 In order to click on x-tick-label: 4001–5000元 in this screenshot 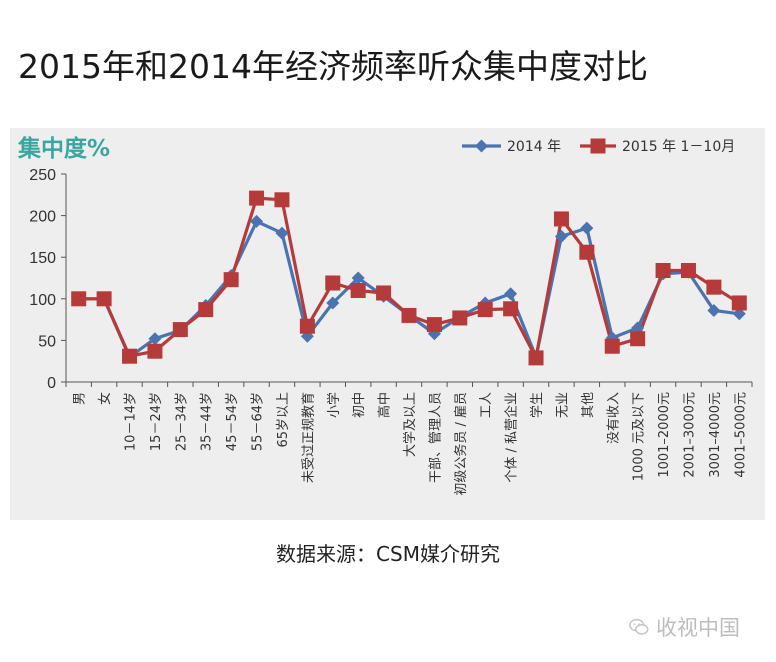, I will do `click(740, 435)`.